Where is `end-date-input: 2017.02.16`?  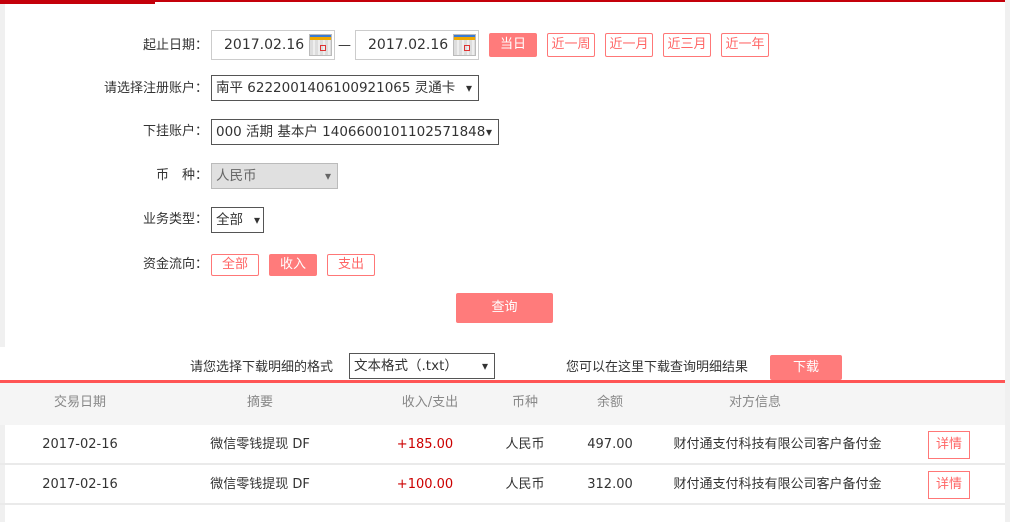 end-date-input: 2017.02.16 is located at coordinates (417, 45).